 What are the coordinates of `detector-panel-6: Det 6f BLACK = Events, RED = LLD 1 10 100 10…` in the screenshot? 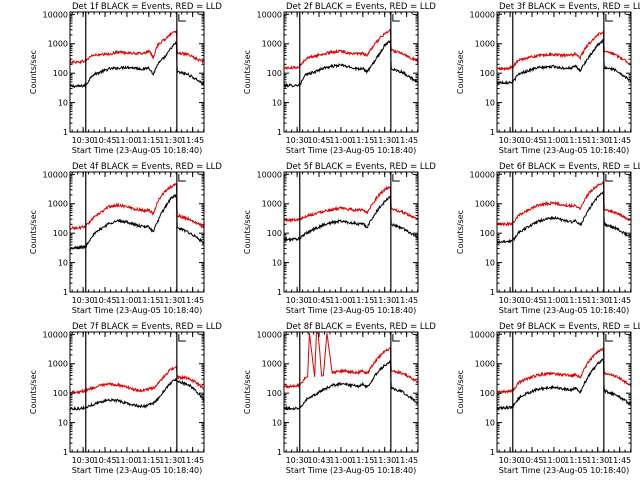 It's located at (548, 238).